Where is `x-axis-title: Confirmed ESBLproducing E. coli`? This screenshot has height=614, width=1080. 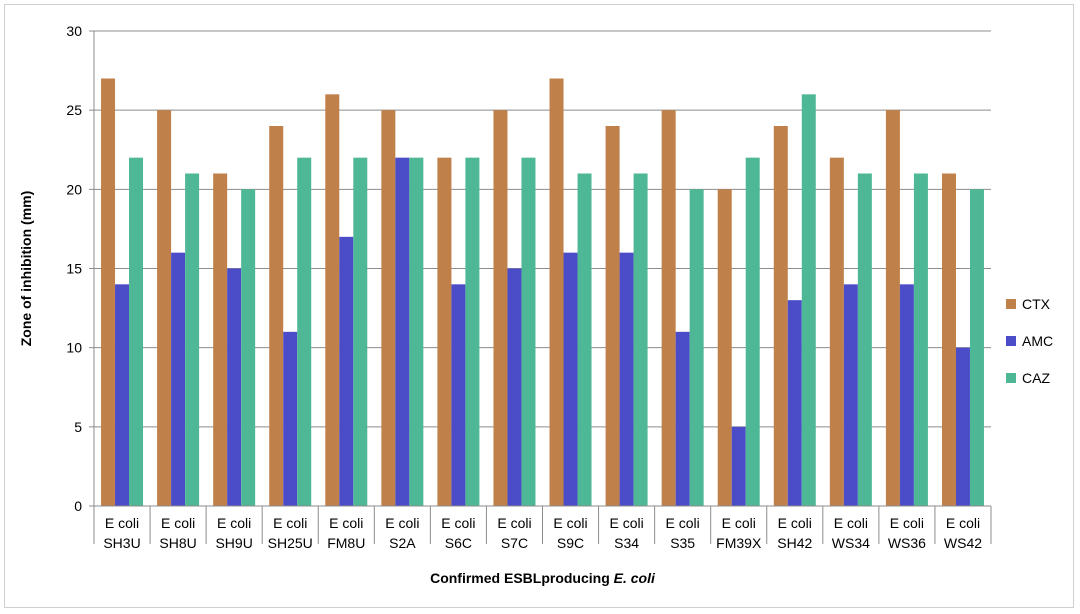
x-axis-title: Confirmed ESBLproducing E. coli is located at coordinates (543, 578).